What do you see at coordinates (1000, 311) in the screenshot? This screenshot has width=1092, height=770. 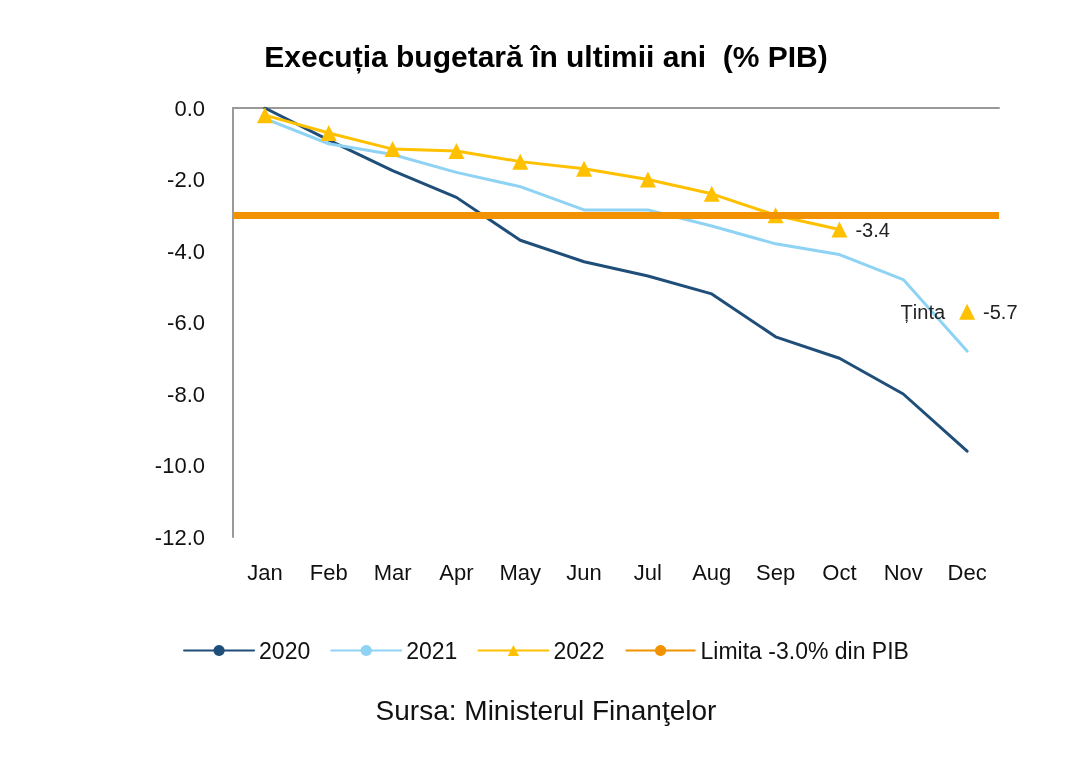 I see `data-label: -5.7` at bounding box center [1000, 311].